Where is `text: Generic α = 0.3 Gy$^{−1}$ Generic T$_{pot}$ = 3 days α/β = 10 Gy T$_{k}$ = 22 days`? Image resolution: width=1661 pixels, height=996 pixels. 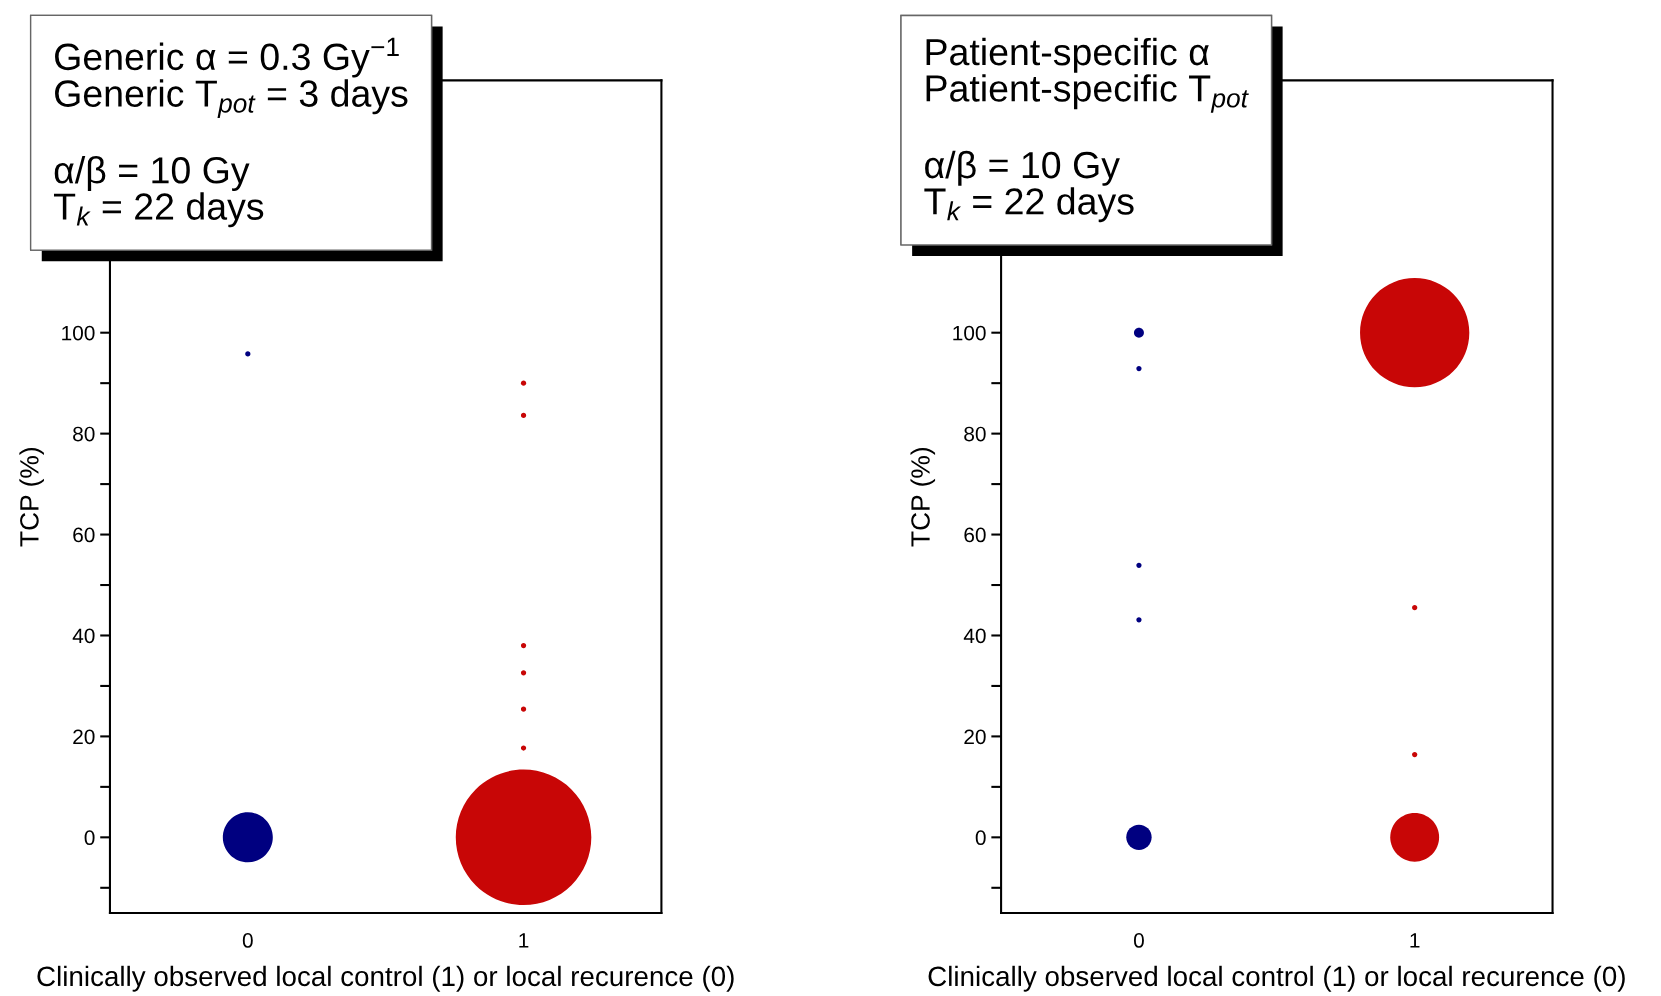 text: Generic α = 0.3 Gy$^{−1}$ Generic T$_{pot}$ = 3 days α/β = 10 Gy T$_{k}$ = 22 days is located at coordinates (231, 132).